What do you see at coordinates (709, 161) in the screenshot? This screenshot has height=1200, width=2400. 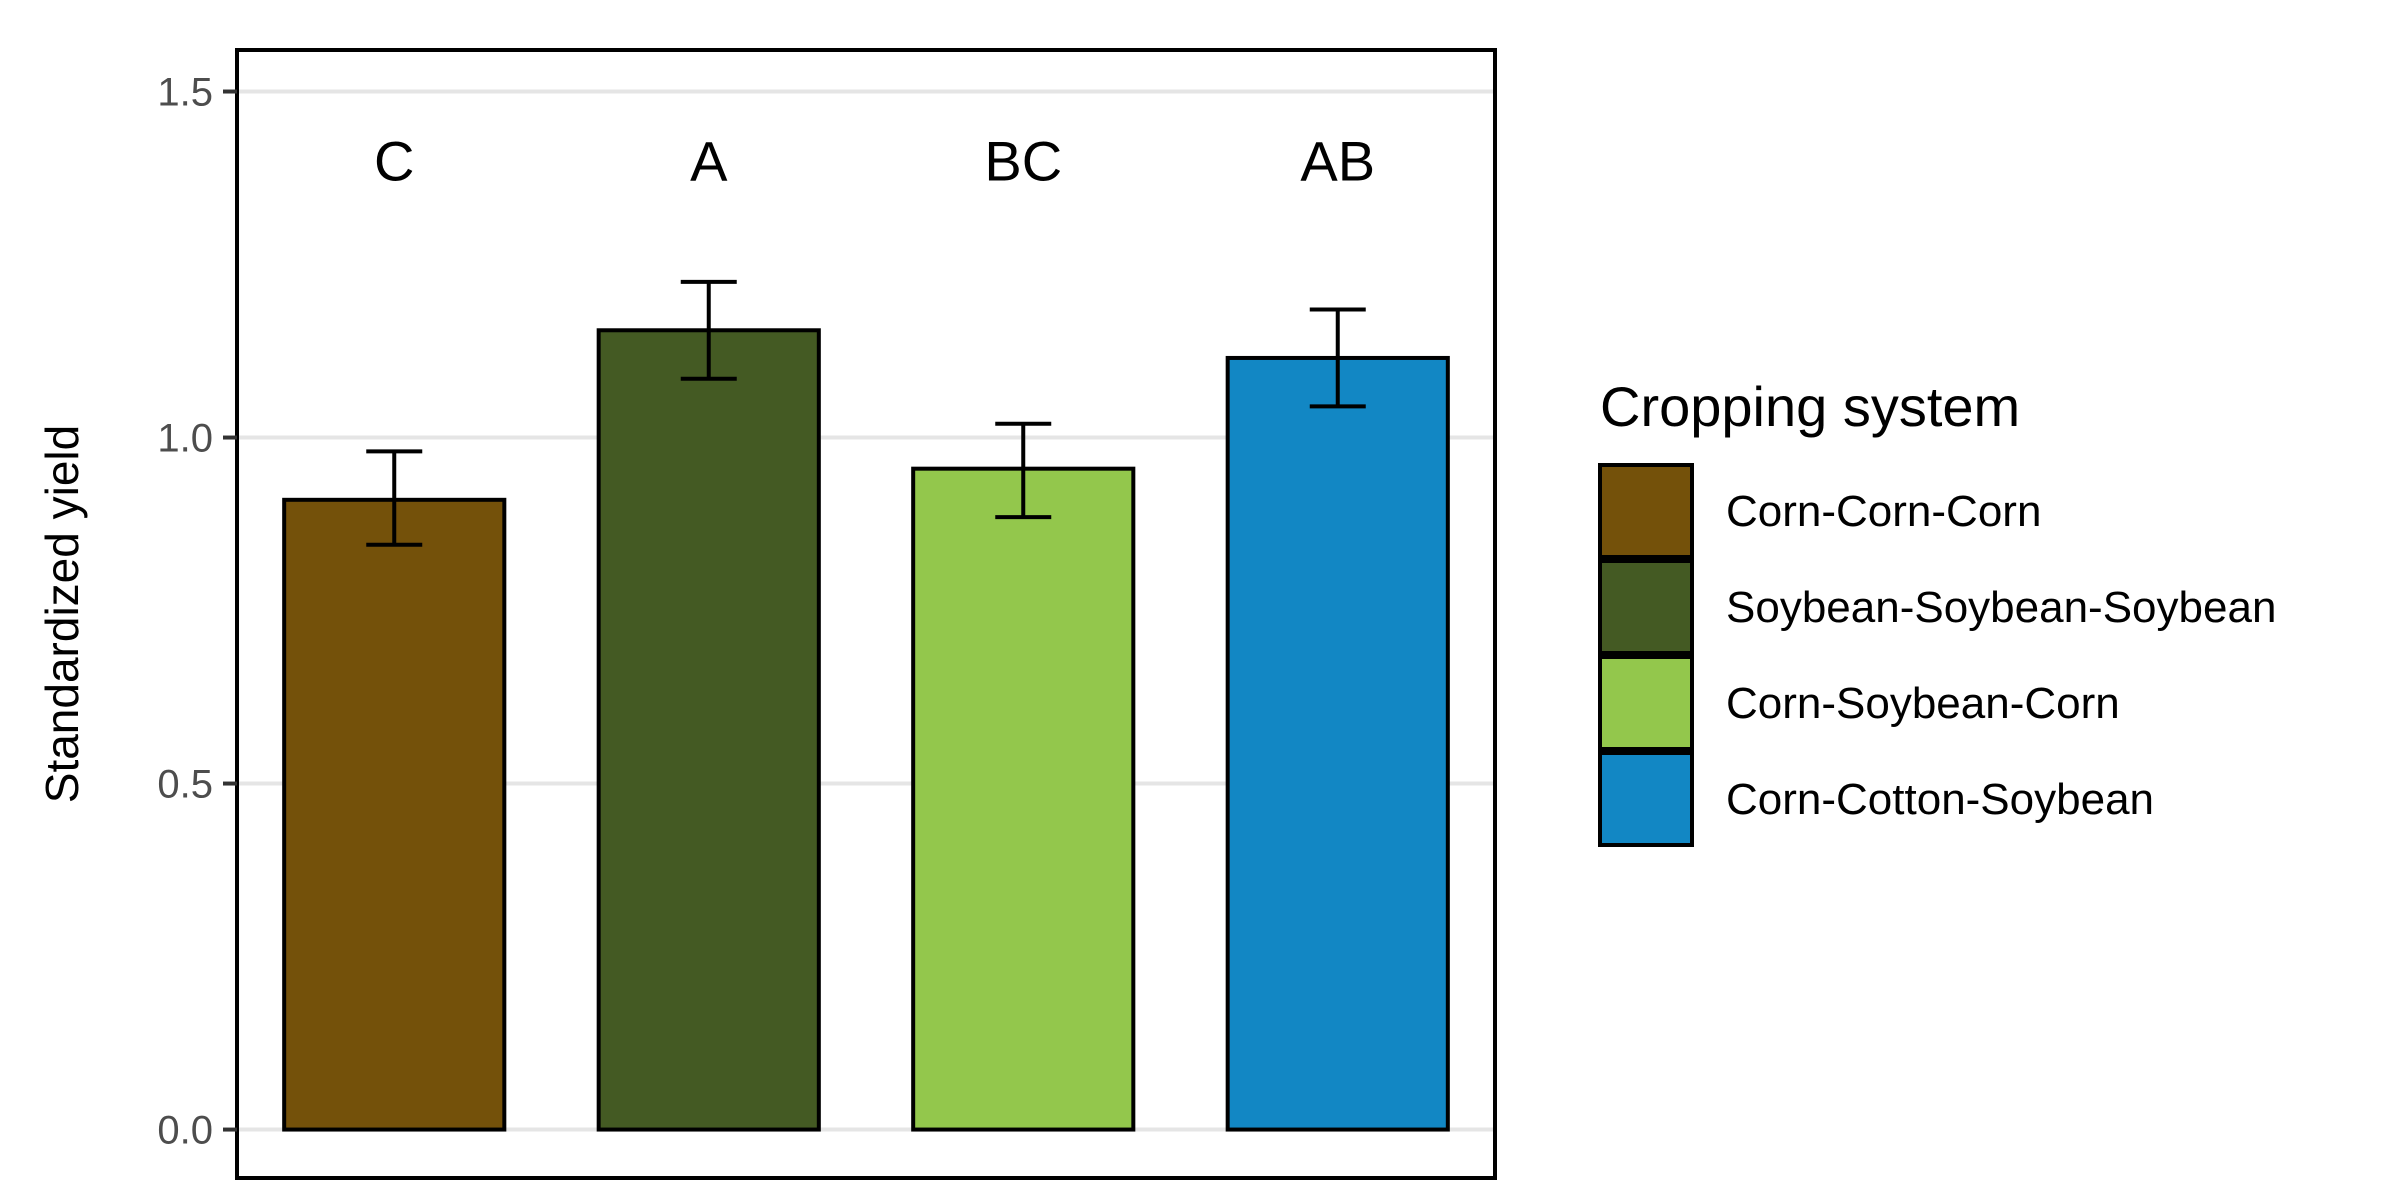 I see `significance-letter-2: A` at bounding box center [709, 161].